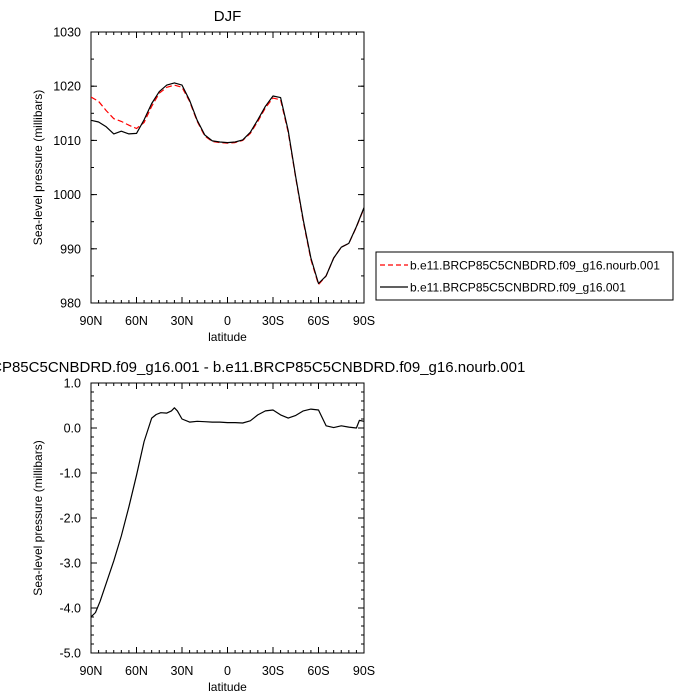 The image size is (700, 700). I want to click on top-chart-x-axis-label: latitude, so click(227, 337).